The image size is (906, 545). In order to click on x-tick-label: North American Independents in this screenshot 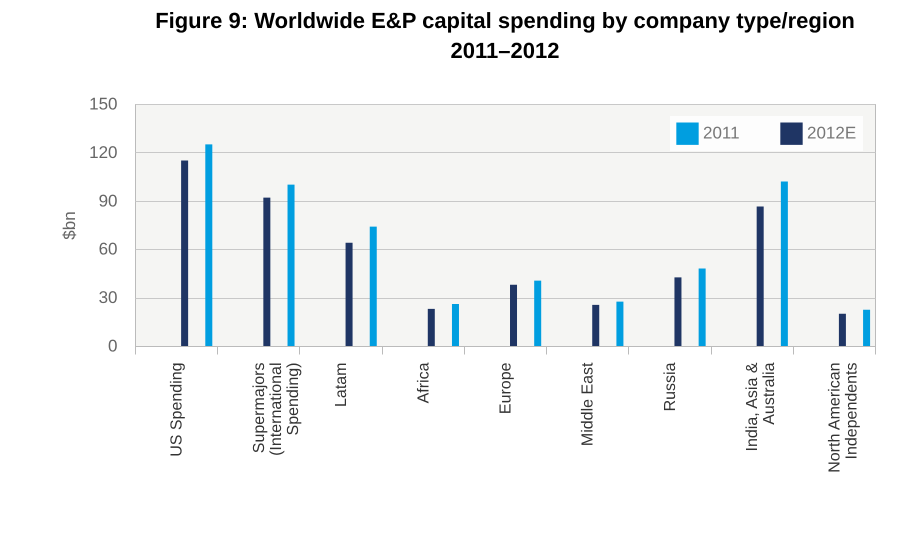, I will do `click(843, 417)`.